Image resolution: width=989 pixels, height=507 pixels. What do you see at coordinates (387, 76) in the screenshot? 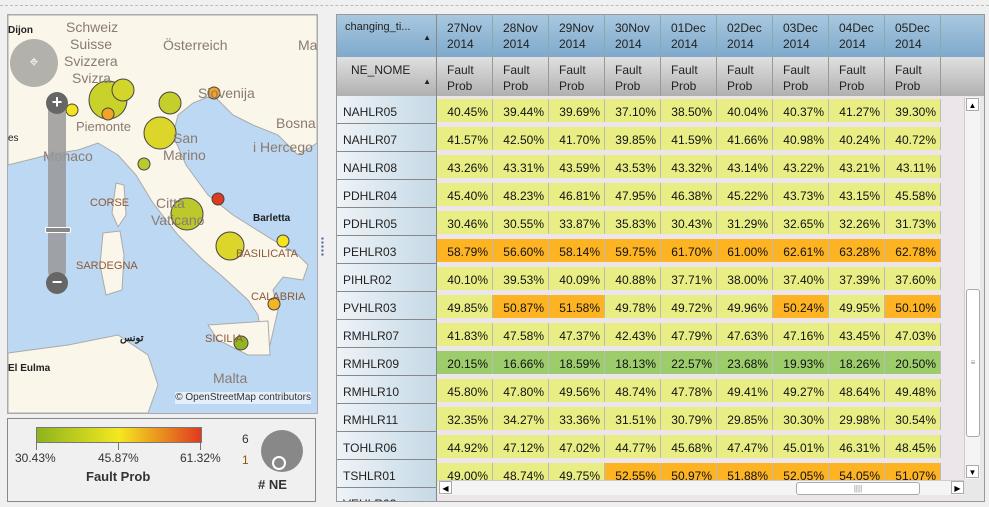
I see `row-dimension-header: NE_NOME ▲` at bounding box center [387, 76].